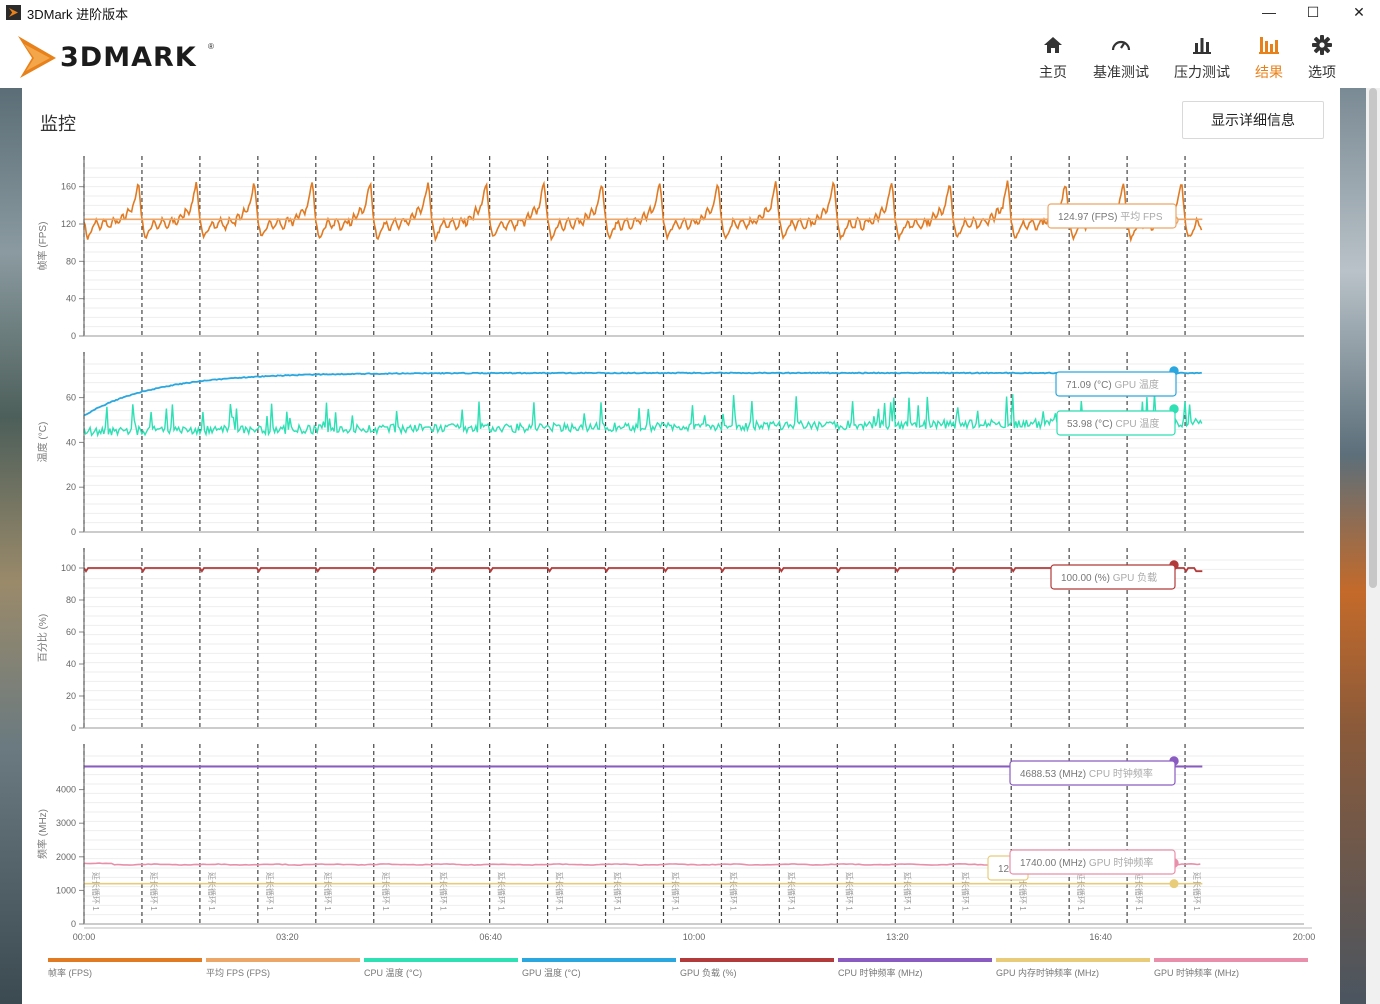 Image resolution: width=1380 pixels, height=1004 pixels. Describe the element at coordinates (70, 972) in the screenshot. I see `legend-item-label: 帧率 (FPS)` at that location.